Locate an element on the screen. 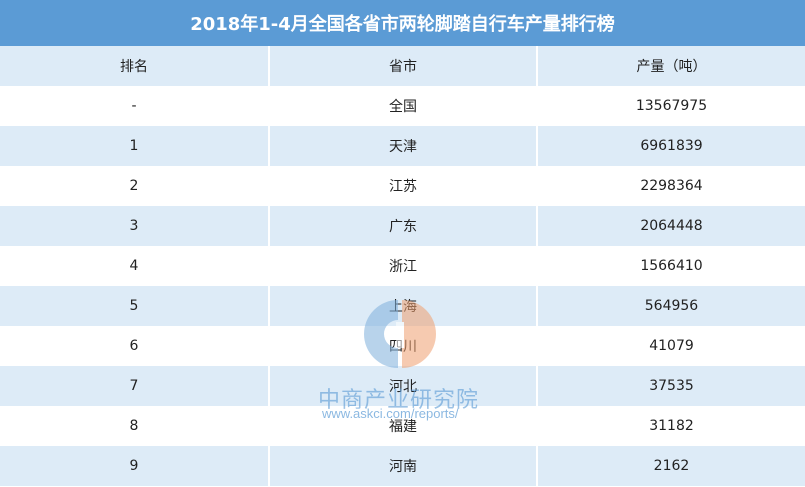 This screenshot has width=805, height=487. header-rank: 排名 is located at coordinates (134, 67).